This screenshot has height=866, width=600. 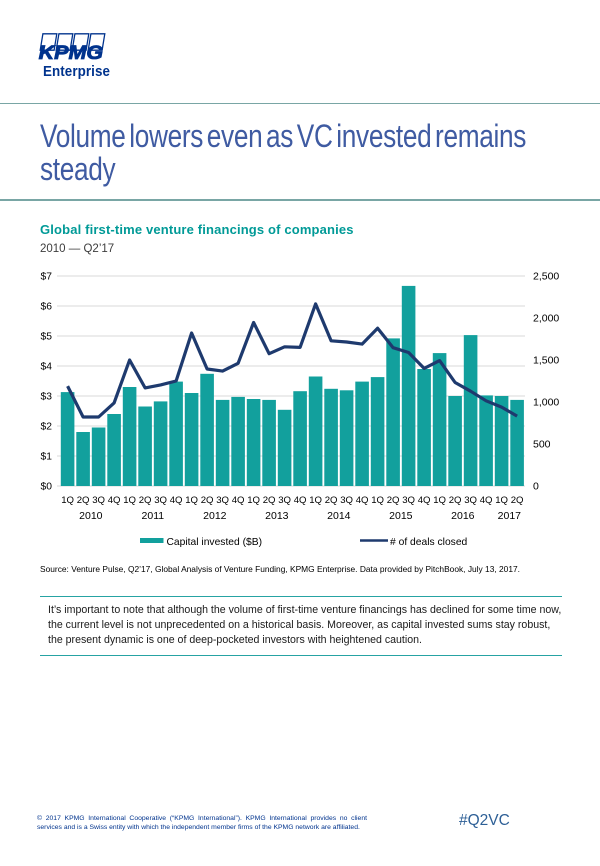 What do you see at coordinates (91, 516) in the screenshot?
I see `svg-text: 2010` at bounding box center [91, 516].